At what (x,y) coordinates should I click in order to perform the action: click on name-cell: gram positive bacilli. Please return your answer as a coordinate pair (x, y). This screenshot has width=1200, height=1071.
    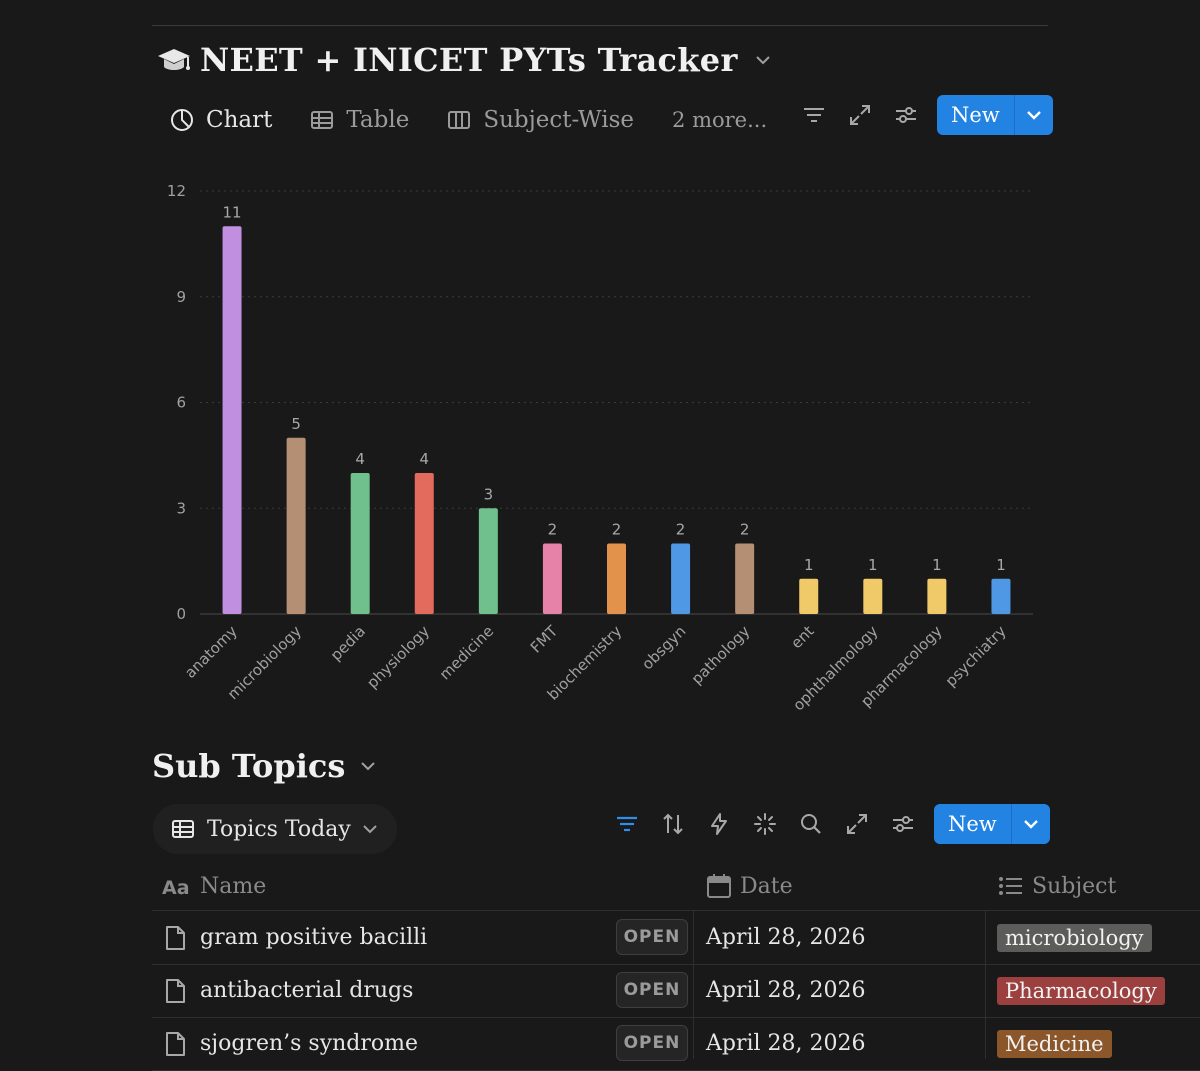
    Looking at the image, I should click on (295, 937).